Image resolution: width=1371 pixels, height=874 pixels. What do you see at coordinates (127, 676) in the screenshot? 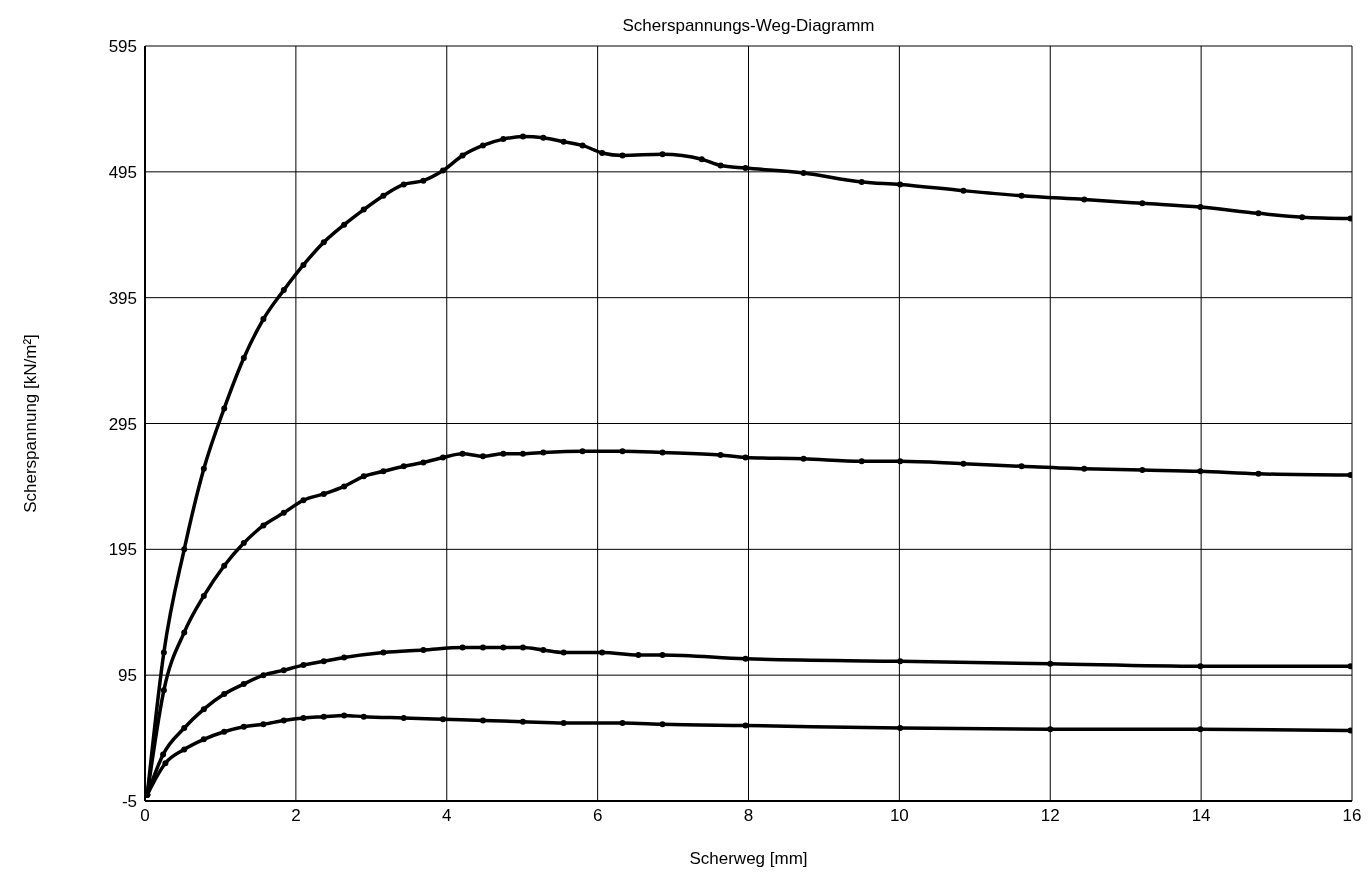
I see `y-tick-label: 95` at bounding box center [127, 676].